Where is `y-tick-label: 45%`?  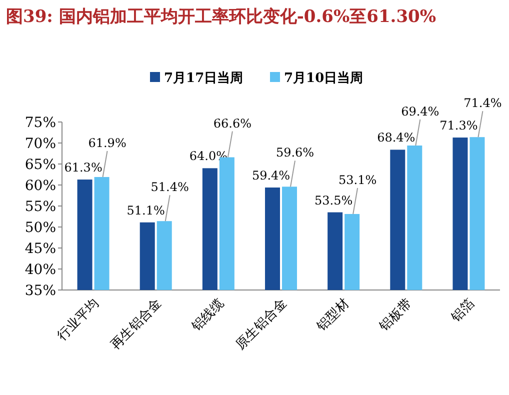 y-tick-label: 45% is located at coordinates (40, 249).